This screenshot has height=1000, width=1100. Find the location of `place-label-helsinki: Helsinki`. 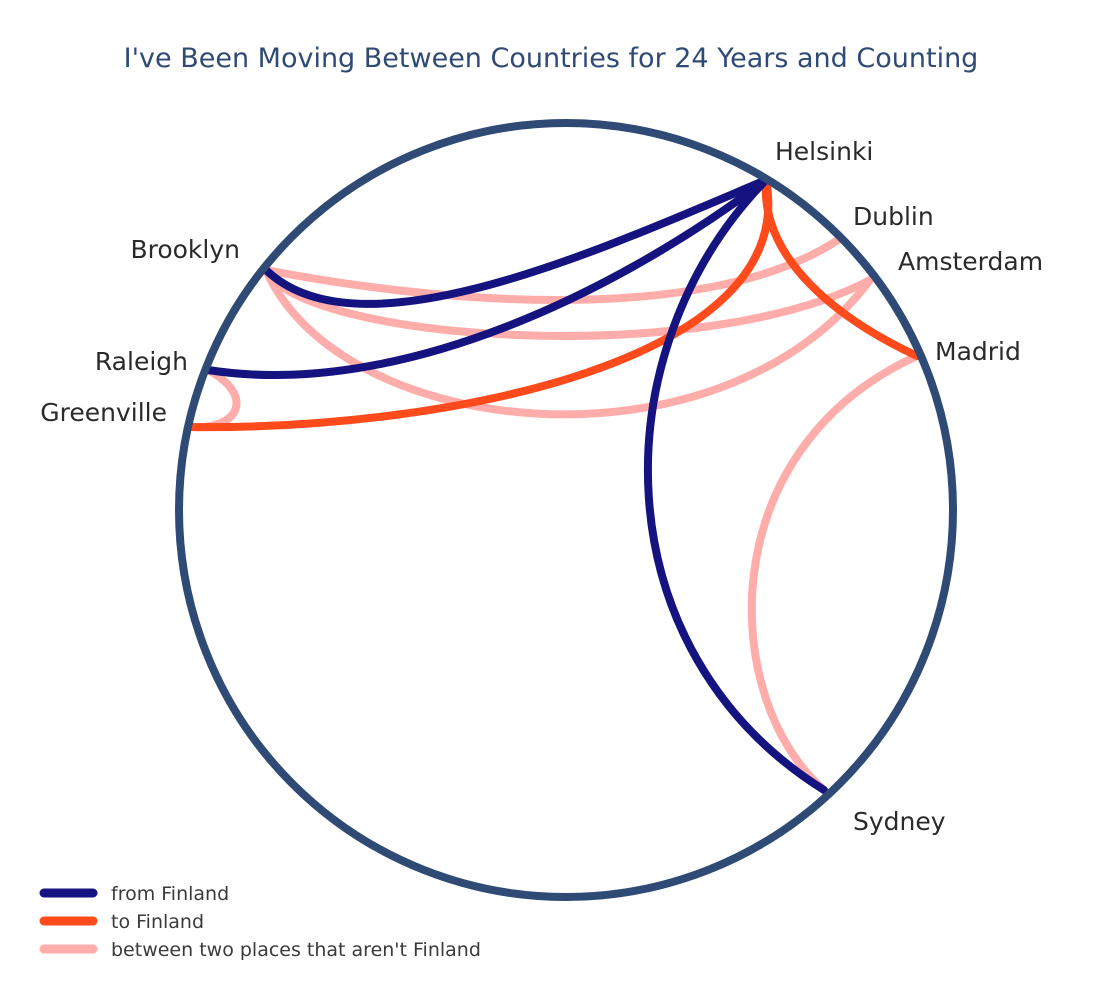

place-label-helsinki: Helsinki is located at coordinates (824, 151).